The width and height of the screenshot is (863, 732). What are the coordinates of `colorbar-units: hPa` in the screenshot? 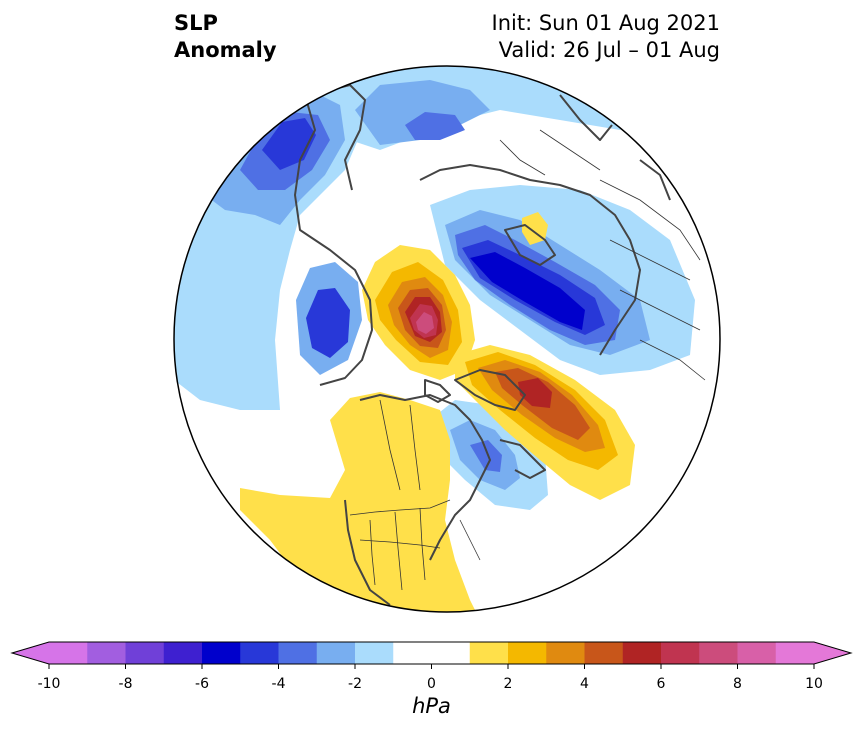 It's located at (431, 706).